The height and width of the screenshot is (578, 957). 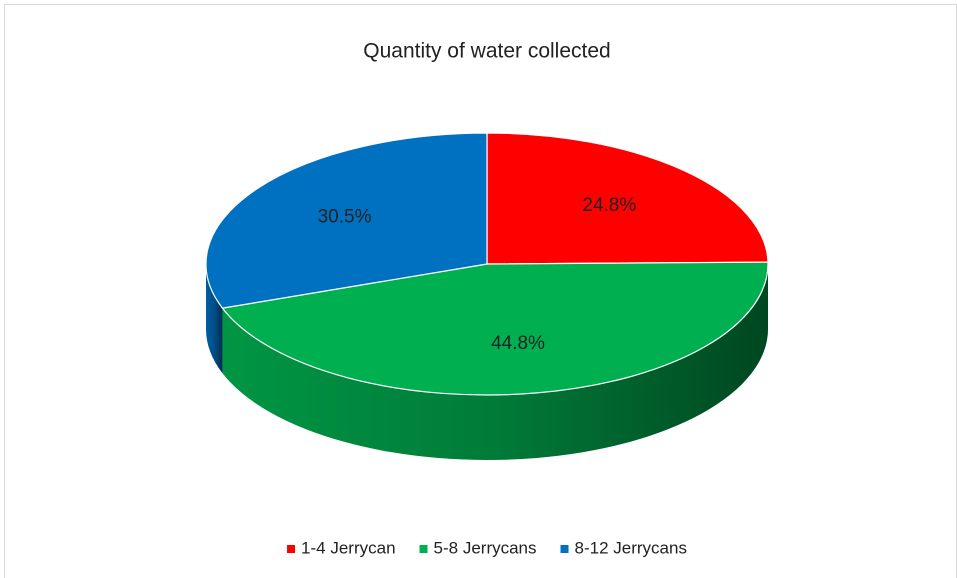 I want to click on legend-label: 5-8 Jerrycans, so click(x=485, y=547).